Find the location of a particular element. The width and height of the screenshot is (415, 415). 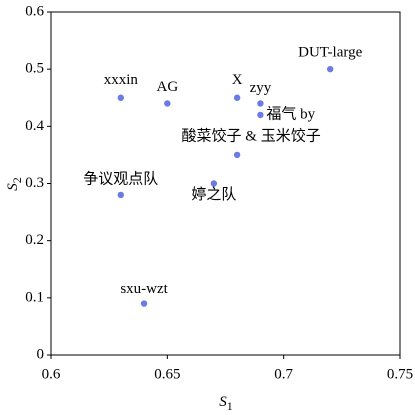

y-tick-label: 0.4 is located at coordinates (34, 126).